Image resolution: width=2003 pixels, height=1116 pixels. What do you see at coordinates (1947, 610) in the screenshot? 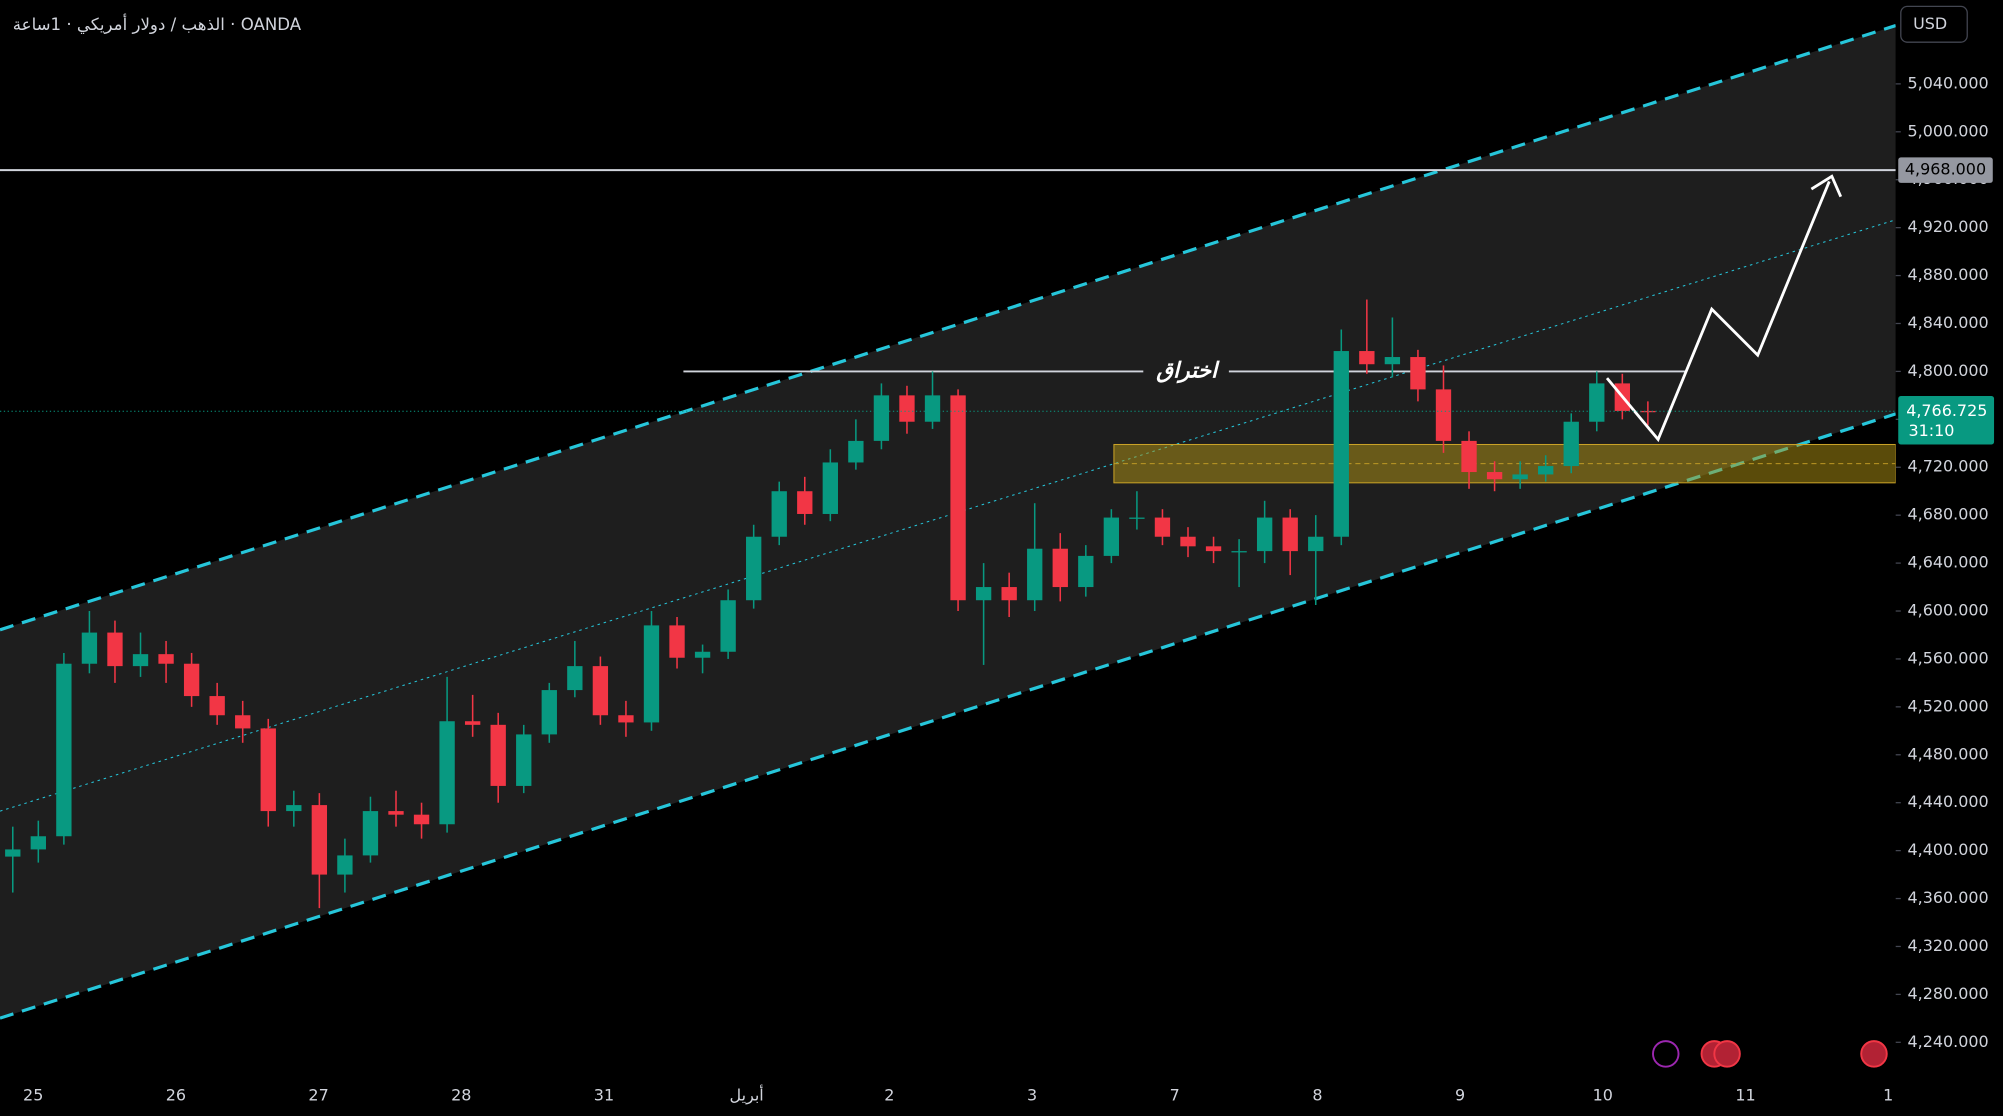
I see `y-tick-label: 4,600.000` at bounding box center [1947, 610].